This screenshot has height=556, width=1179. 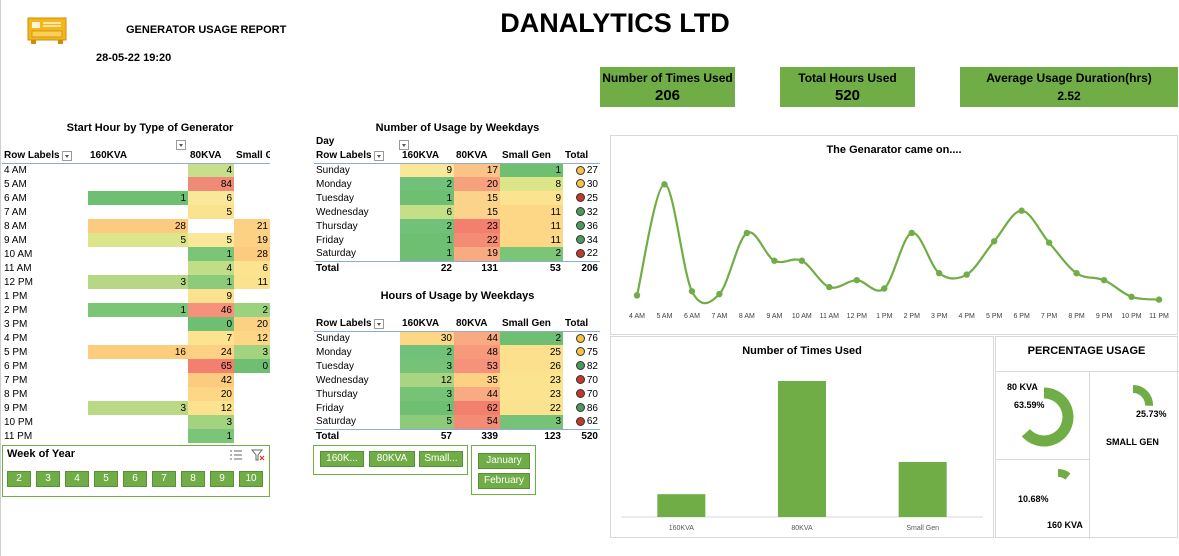 I want to click on x-tick-label: 80KVA, so click(x=802, y=528).